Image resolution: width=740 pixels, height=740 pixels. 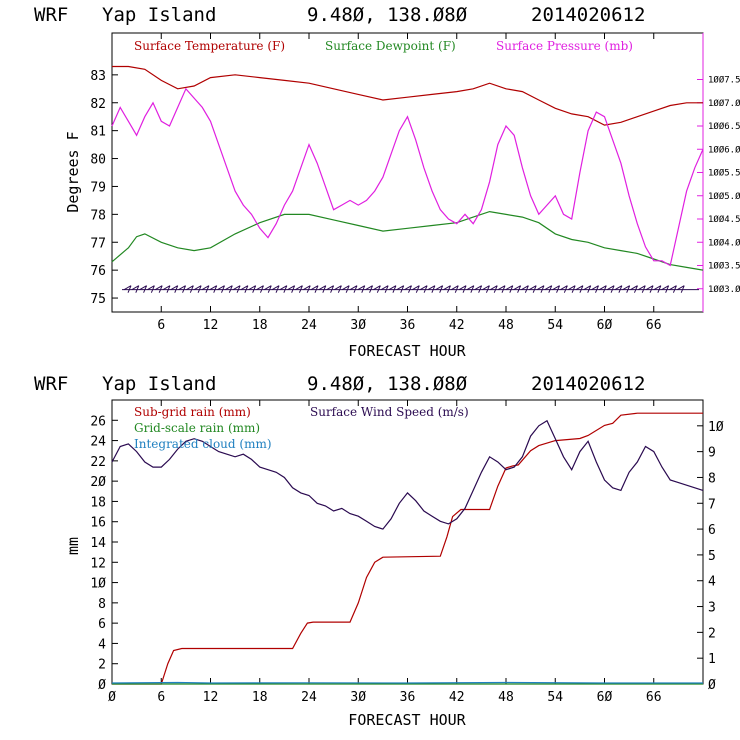 I want to click on p2-x-tick-label: 48, so click(x=506, y=697).